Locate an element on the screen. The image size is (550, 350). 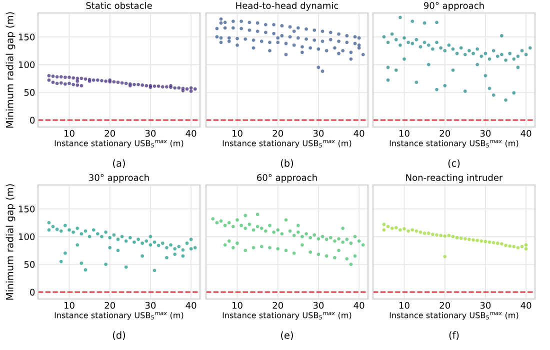
text: (a) is located at coordinates (119, 163).